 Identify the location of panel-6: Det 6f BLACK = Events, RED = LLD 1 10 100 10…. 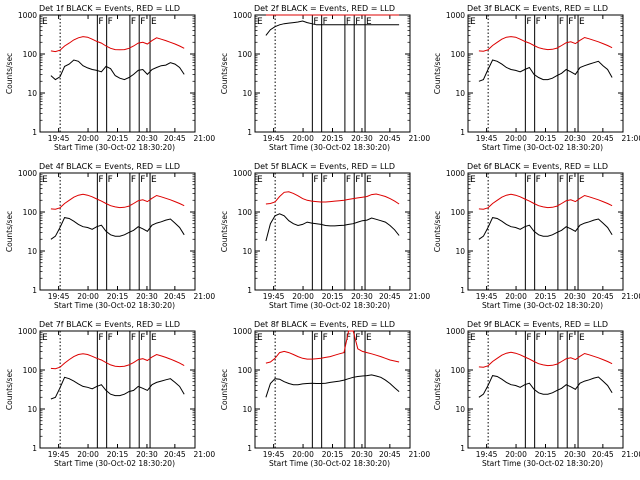
(536, 236).